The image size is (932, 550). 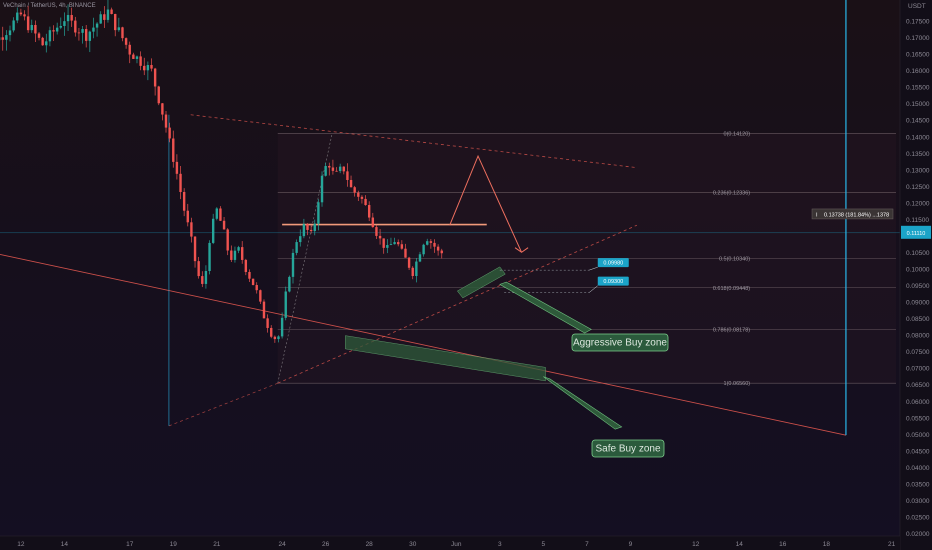 I want to click on price-tick-label: 0.04500, so click(x=918, y=451).